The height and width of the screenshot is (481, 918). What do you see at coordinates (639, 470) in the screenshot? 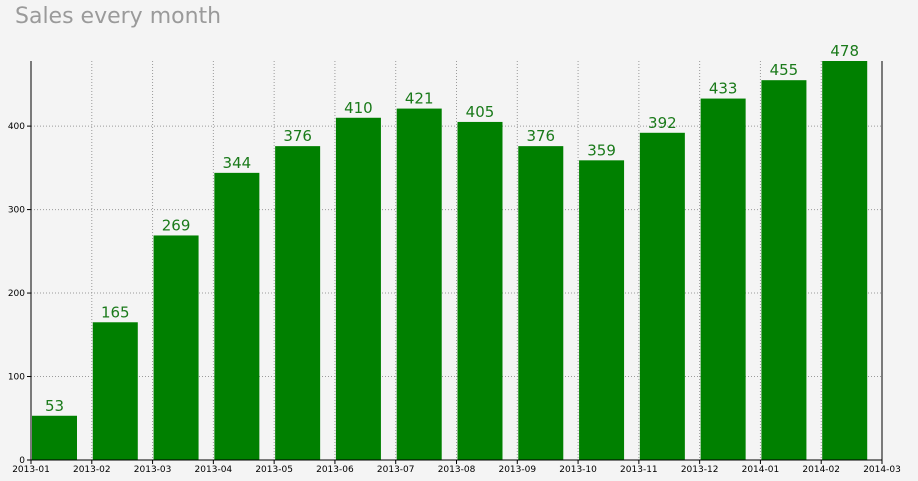
I see `x-tick-label: 2013-11` at bounding box center [639, 470].